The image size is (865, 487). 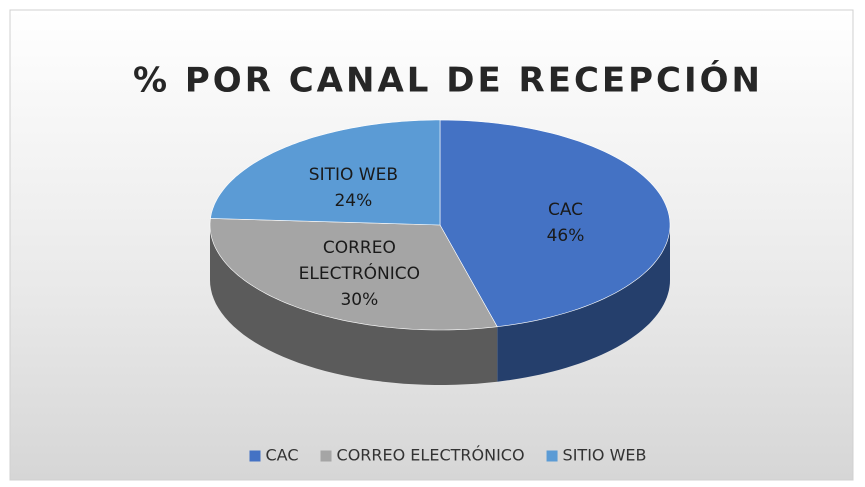 I want to click on label-category: CAC, so click(x=565, y=209).